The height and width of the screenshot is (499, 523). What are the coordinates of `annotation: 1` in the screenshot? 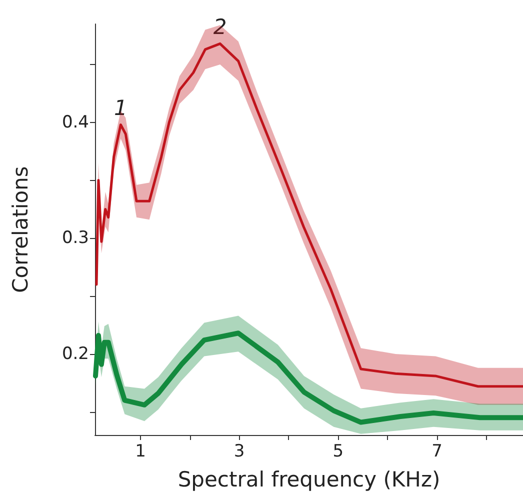 It's located at (121, 108).